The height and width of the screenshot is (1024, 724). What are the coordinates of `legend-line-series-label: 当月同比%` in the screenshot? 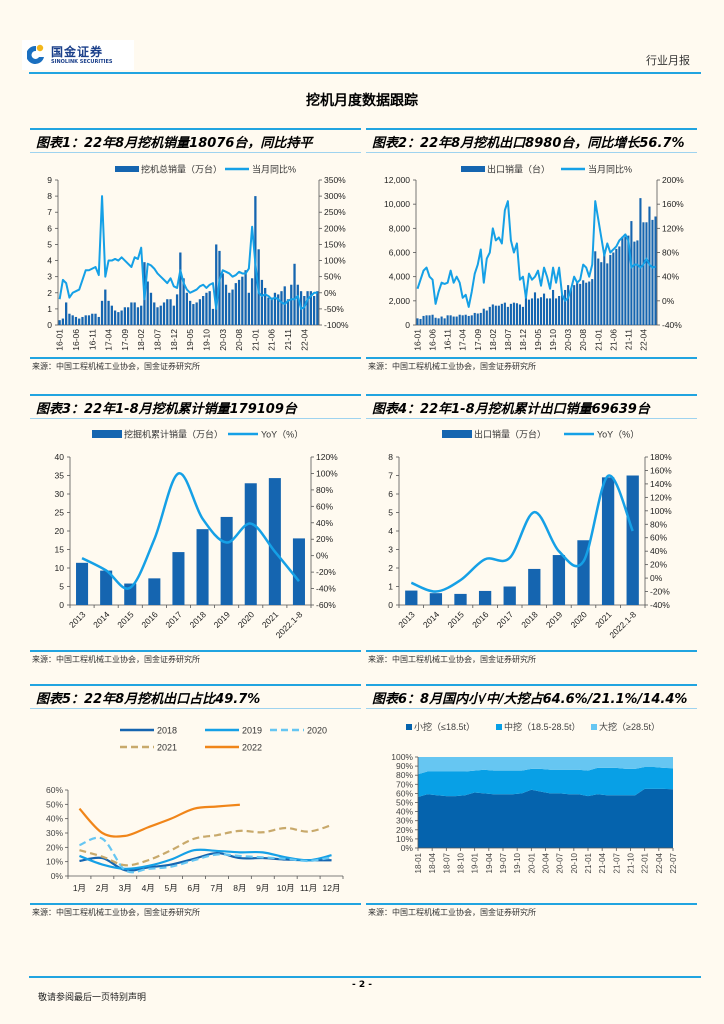 It's located at (274, 169).